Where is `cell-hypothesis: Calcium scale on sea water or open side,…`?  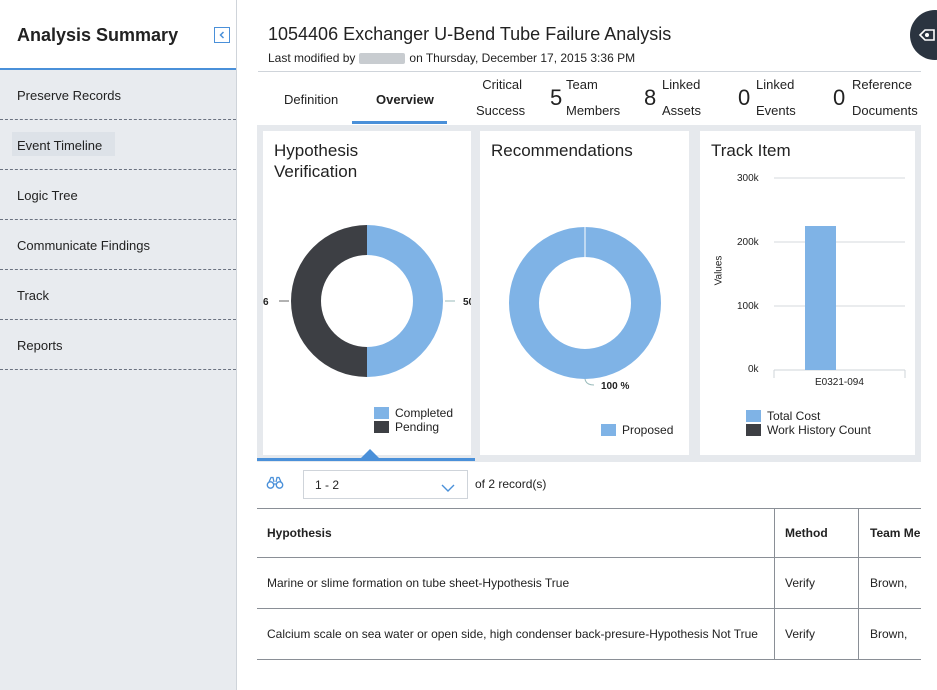
cell-hypothesis: Calcium scale on sea water or open side,… is located at coordinates (512, 634).